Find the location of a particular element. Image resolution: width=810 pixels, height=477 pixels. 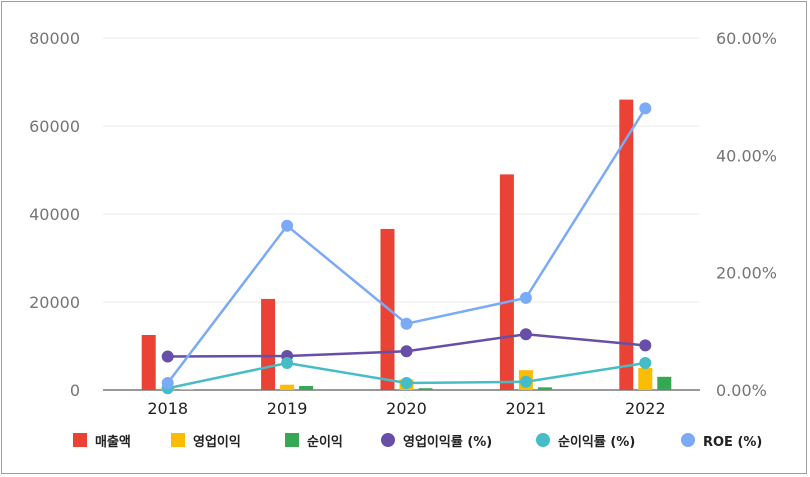

legend-item: 매출액 is located at coordinates (102, 441).